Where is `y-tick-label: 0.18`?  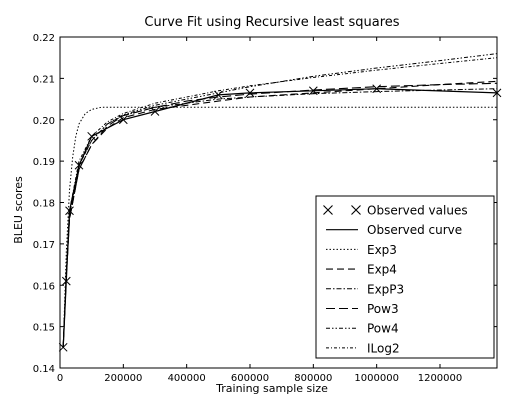
y-tick-label: 0.18 is located at coordinates (44, 204).